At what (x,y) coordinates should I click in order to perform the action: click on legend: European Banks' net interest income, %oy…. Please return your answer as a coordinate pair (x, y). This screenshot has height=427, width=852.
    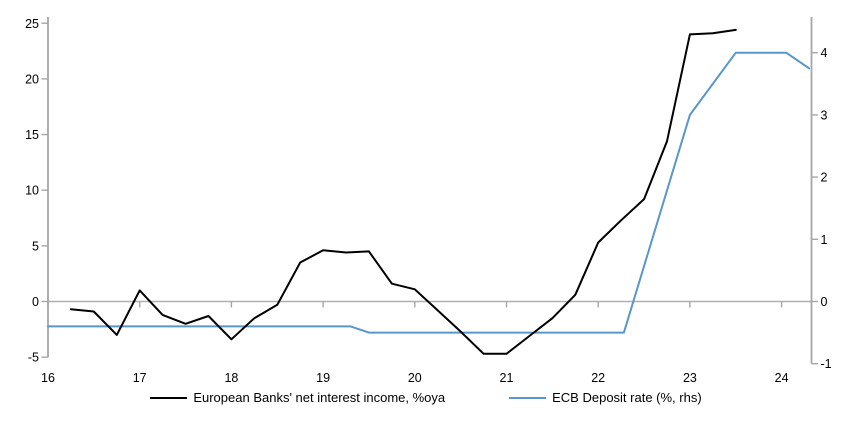
    Looking at the image, I should click on (426, 397).